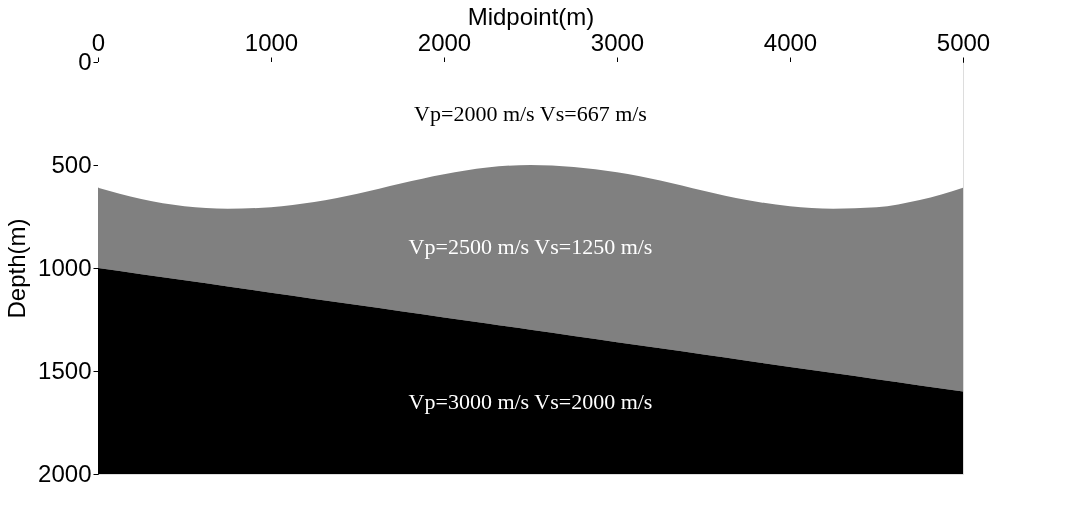 The height and width of the screenshot is (517, 1072). Describe the element at coordinates (65, 267) in the screenshot. I see `y-tick-label: 1000` at that location.